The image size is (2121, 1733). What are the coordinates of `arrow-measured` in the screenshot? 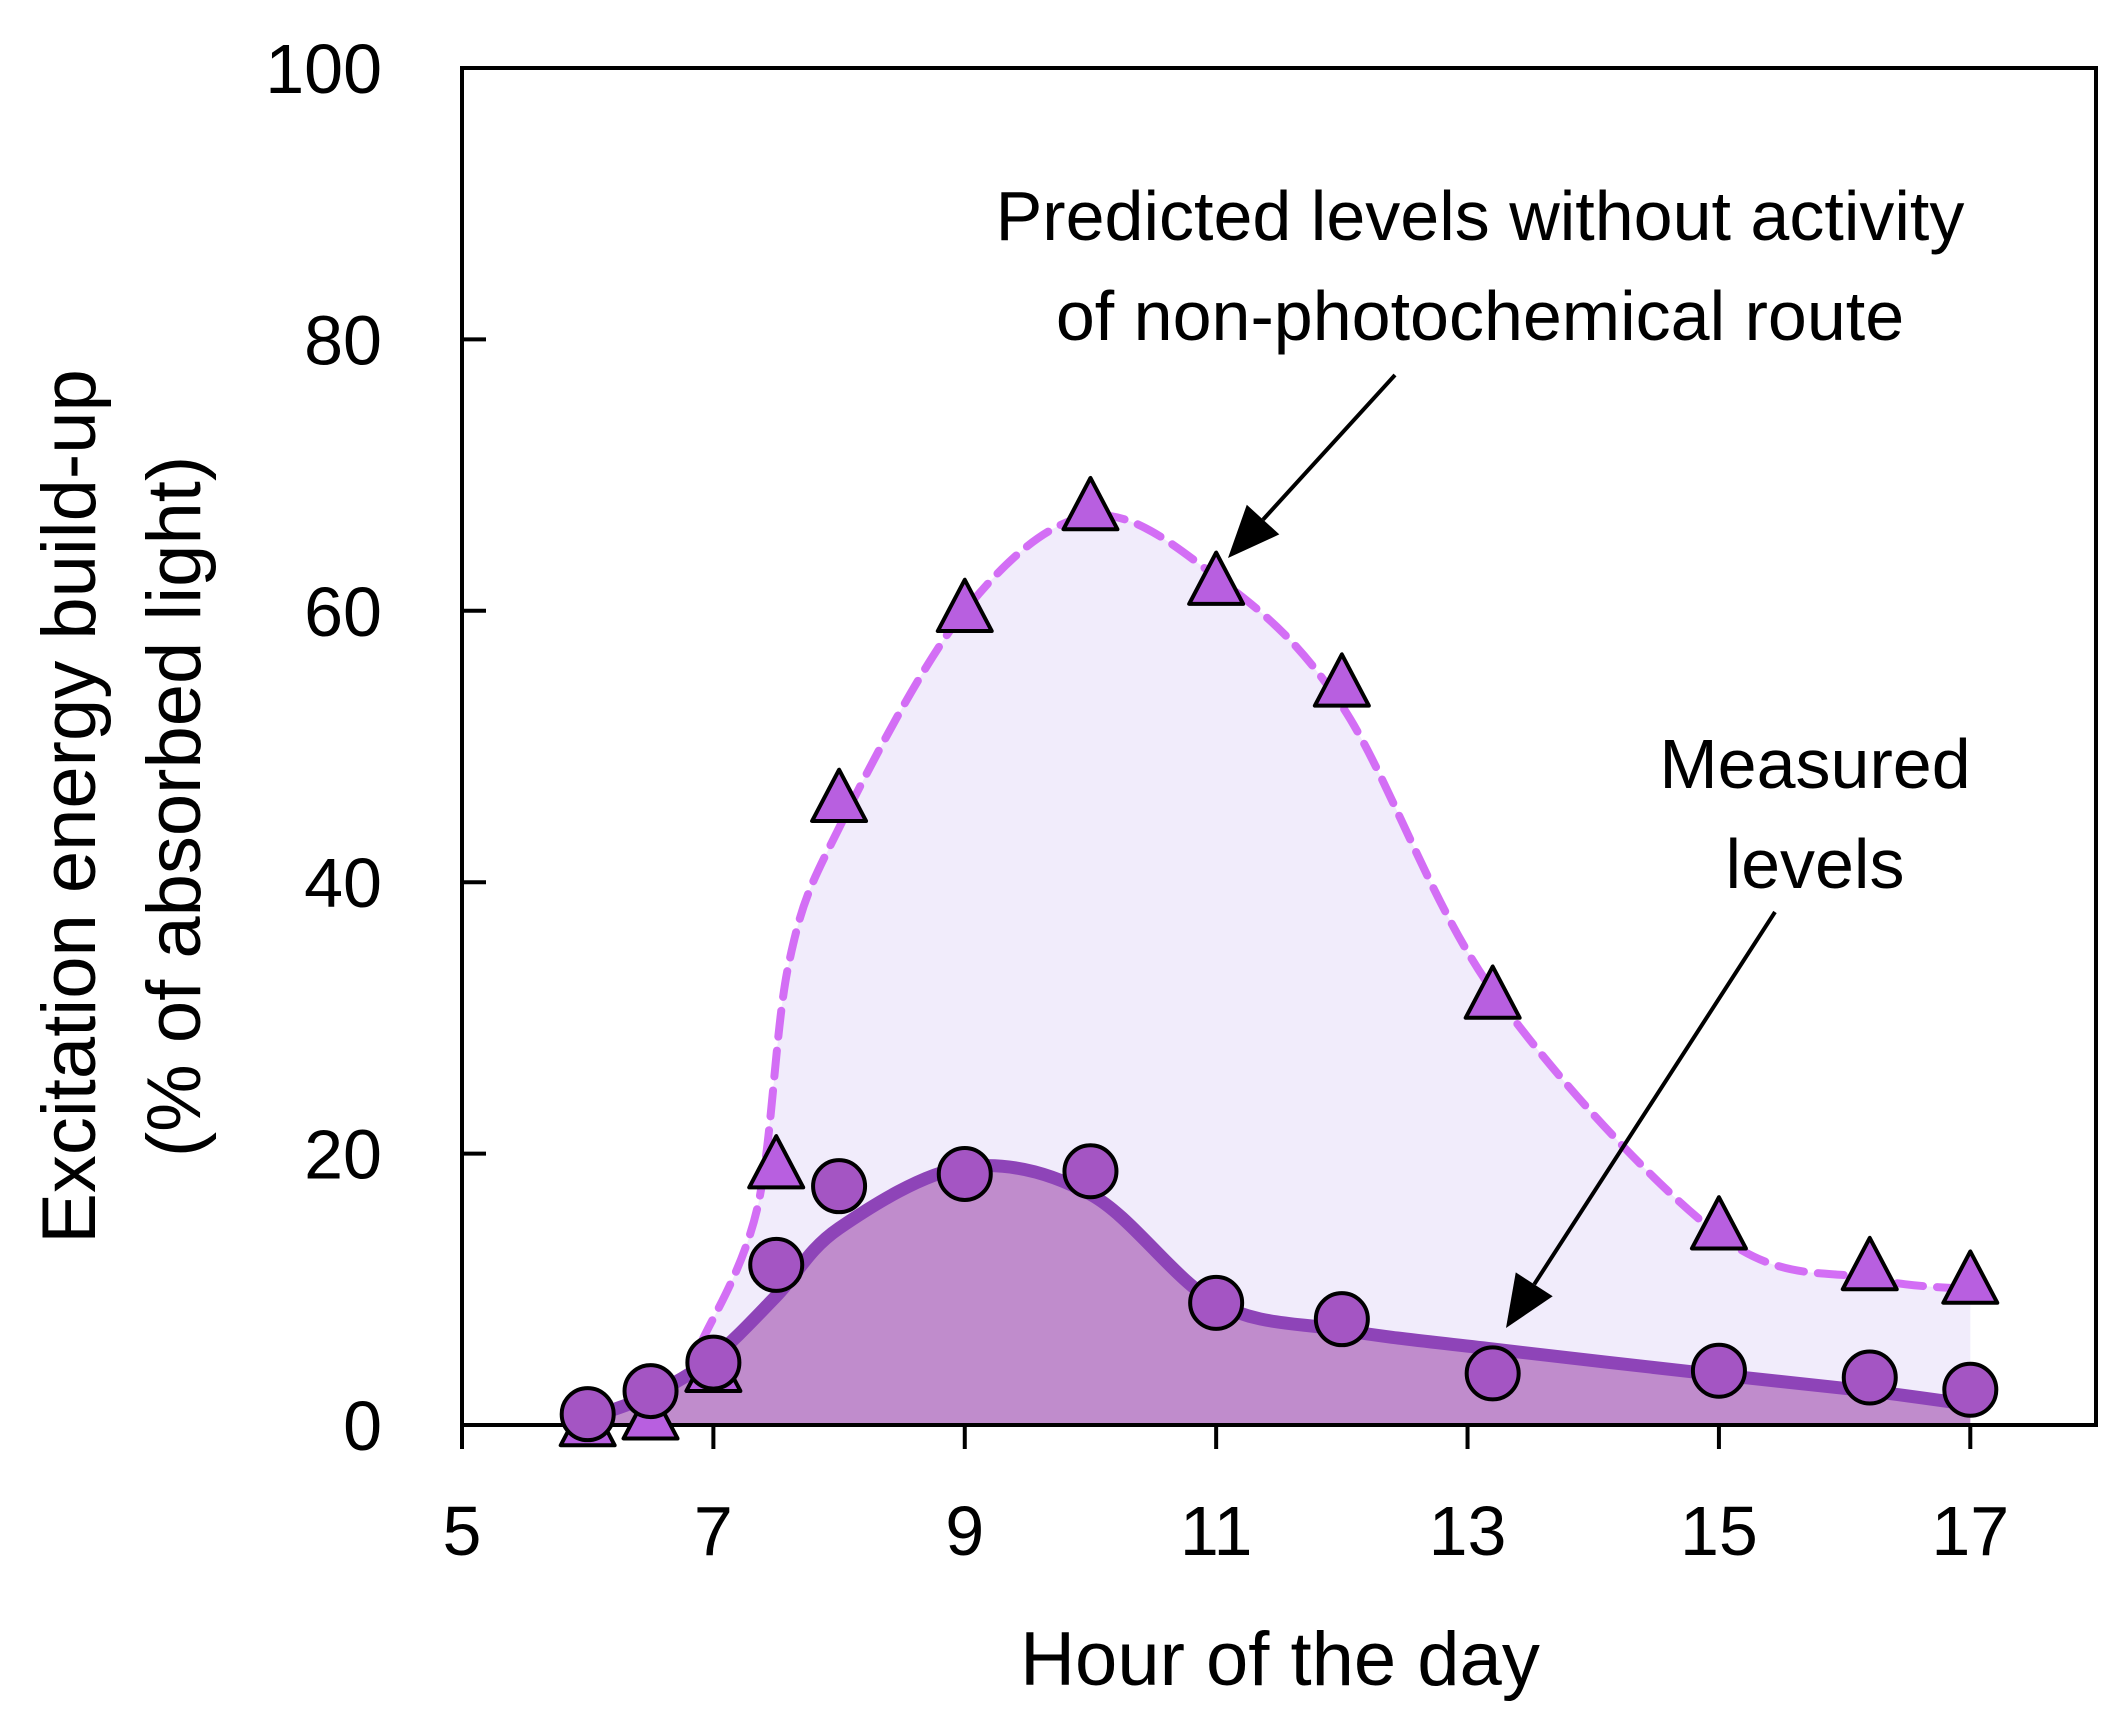 It's located at (1641, 1119).